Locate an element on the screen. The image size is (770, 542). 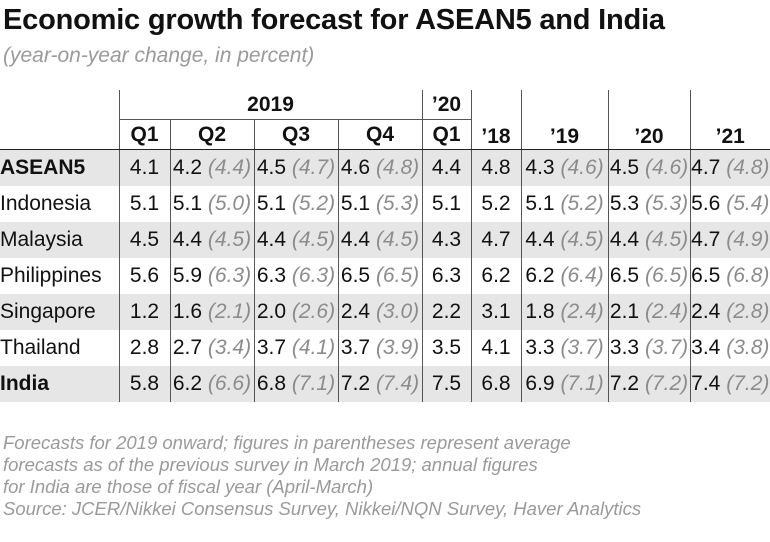
cell-q2-2019: 4.2 (4.4) is located at coordinates (211, 167).